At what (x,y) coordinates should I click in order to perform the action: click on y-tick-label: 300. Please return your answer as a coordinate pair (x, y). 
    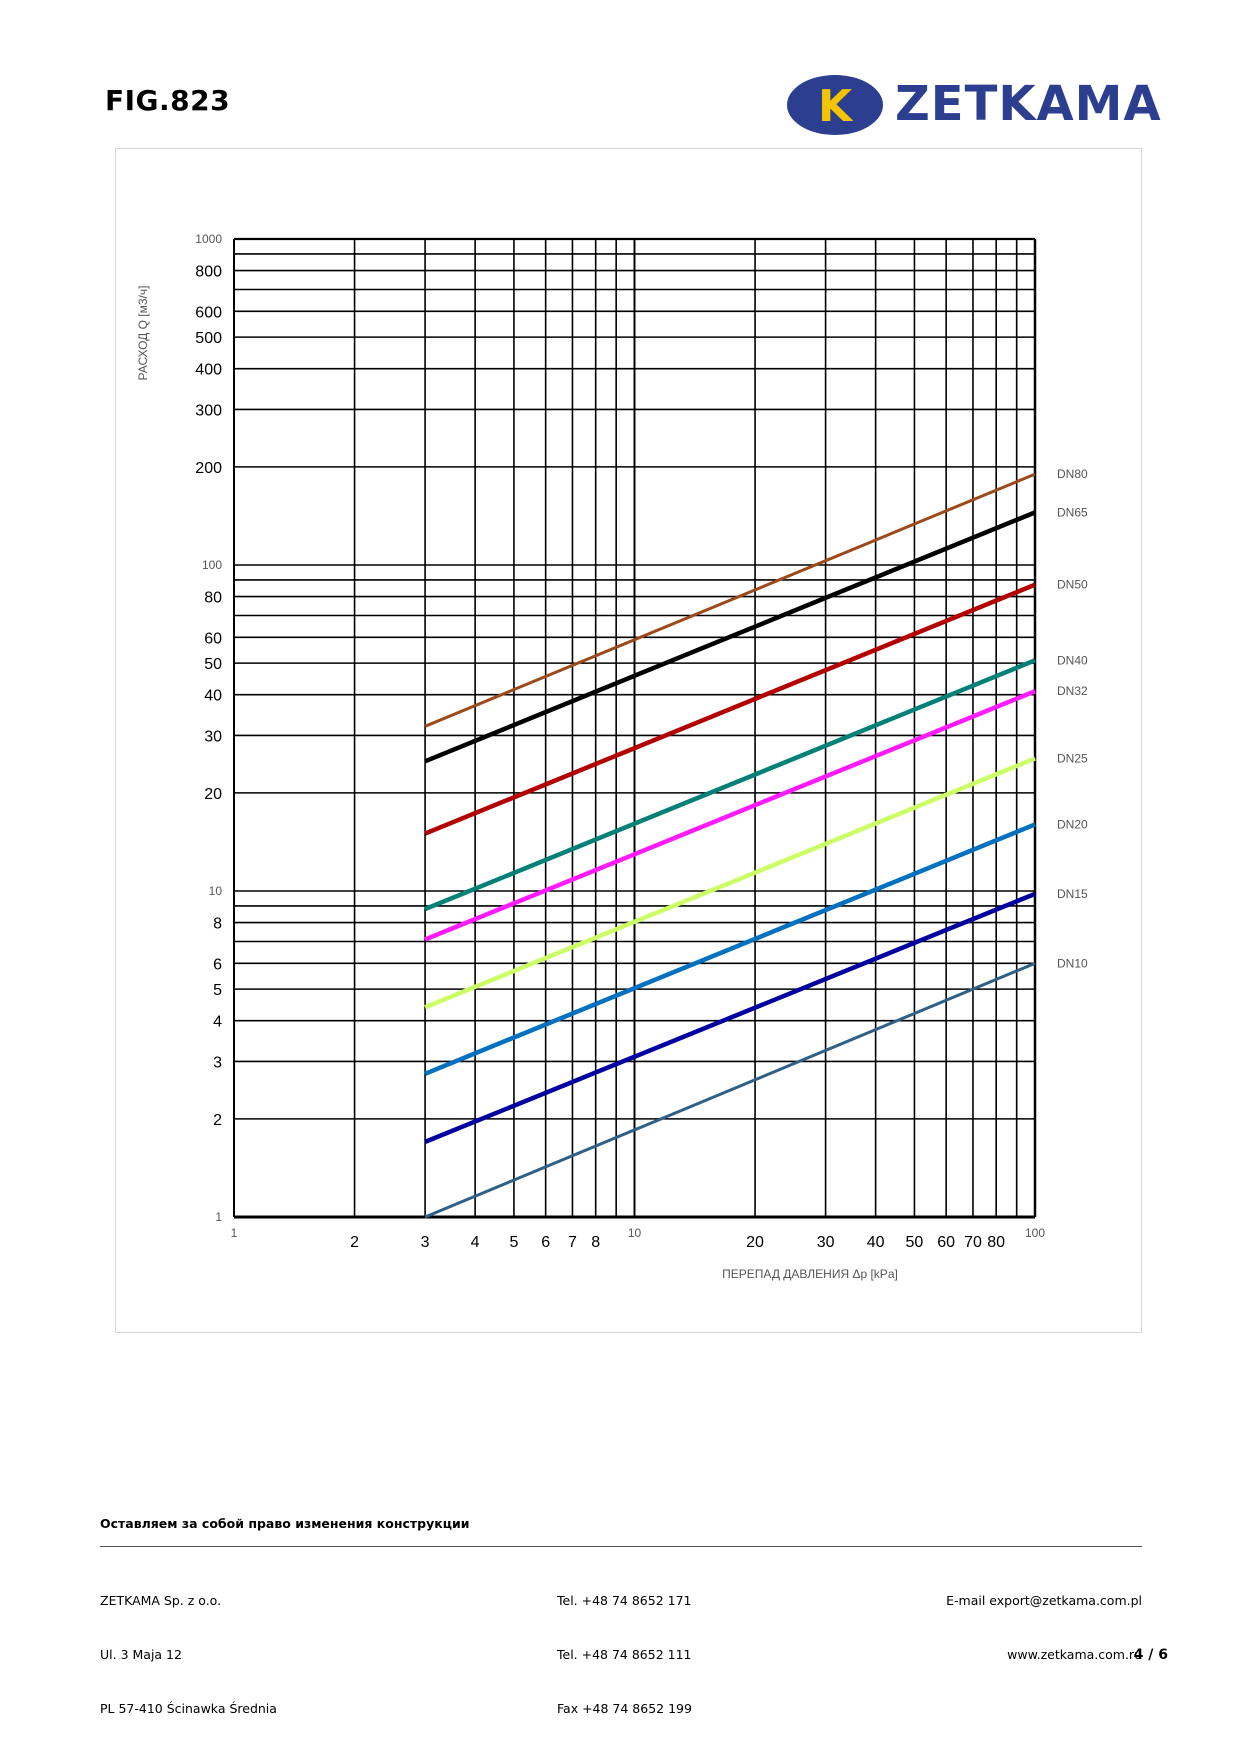
    Looking at the image, I should click on (208, 410).